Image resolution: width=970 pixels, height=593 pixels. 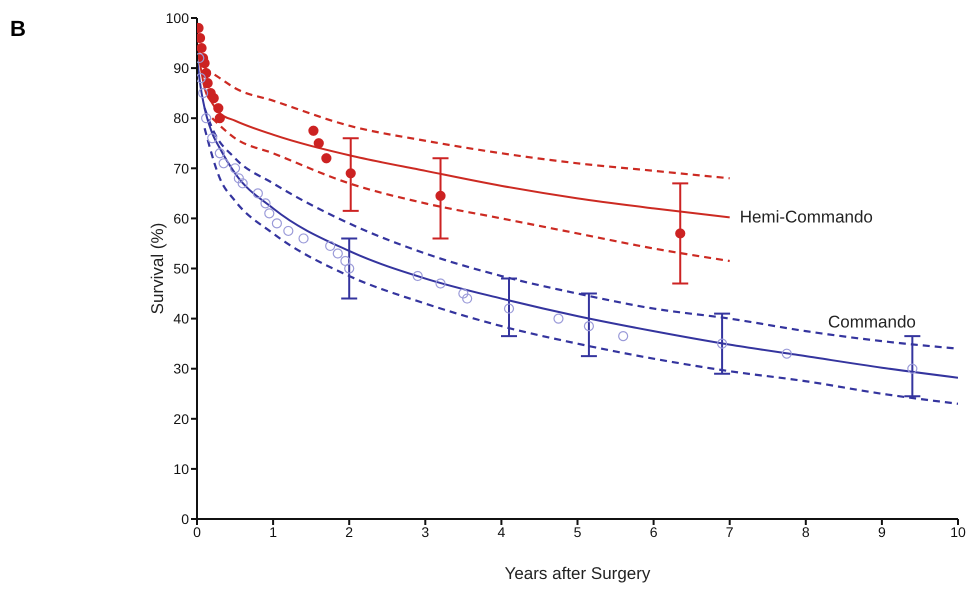 I want to click on x-tick-label: 10, so click(x=958, y=532).